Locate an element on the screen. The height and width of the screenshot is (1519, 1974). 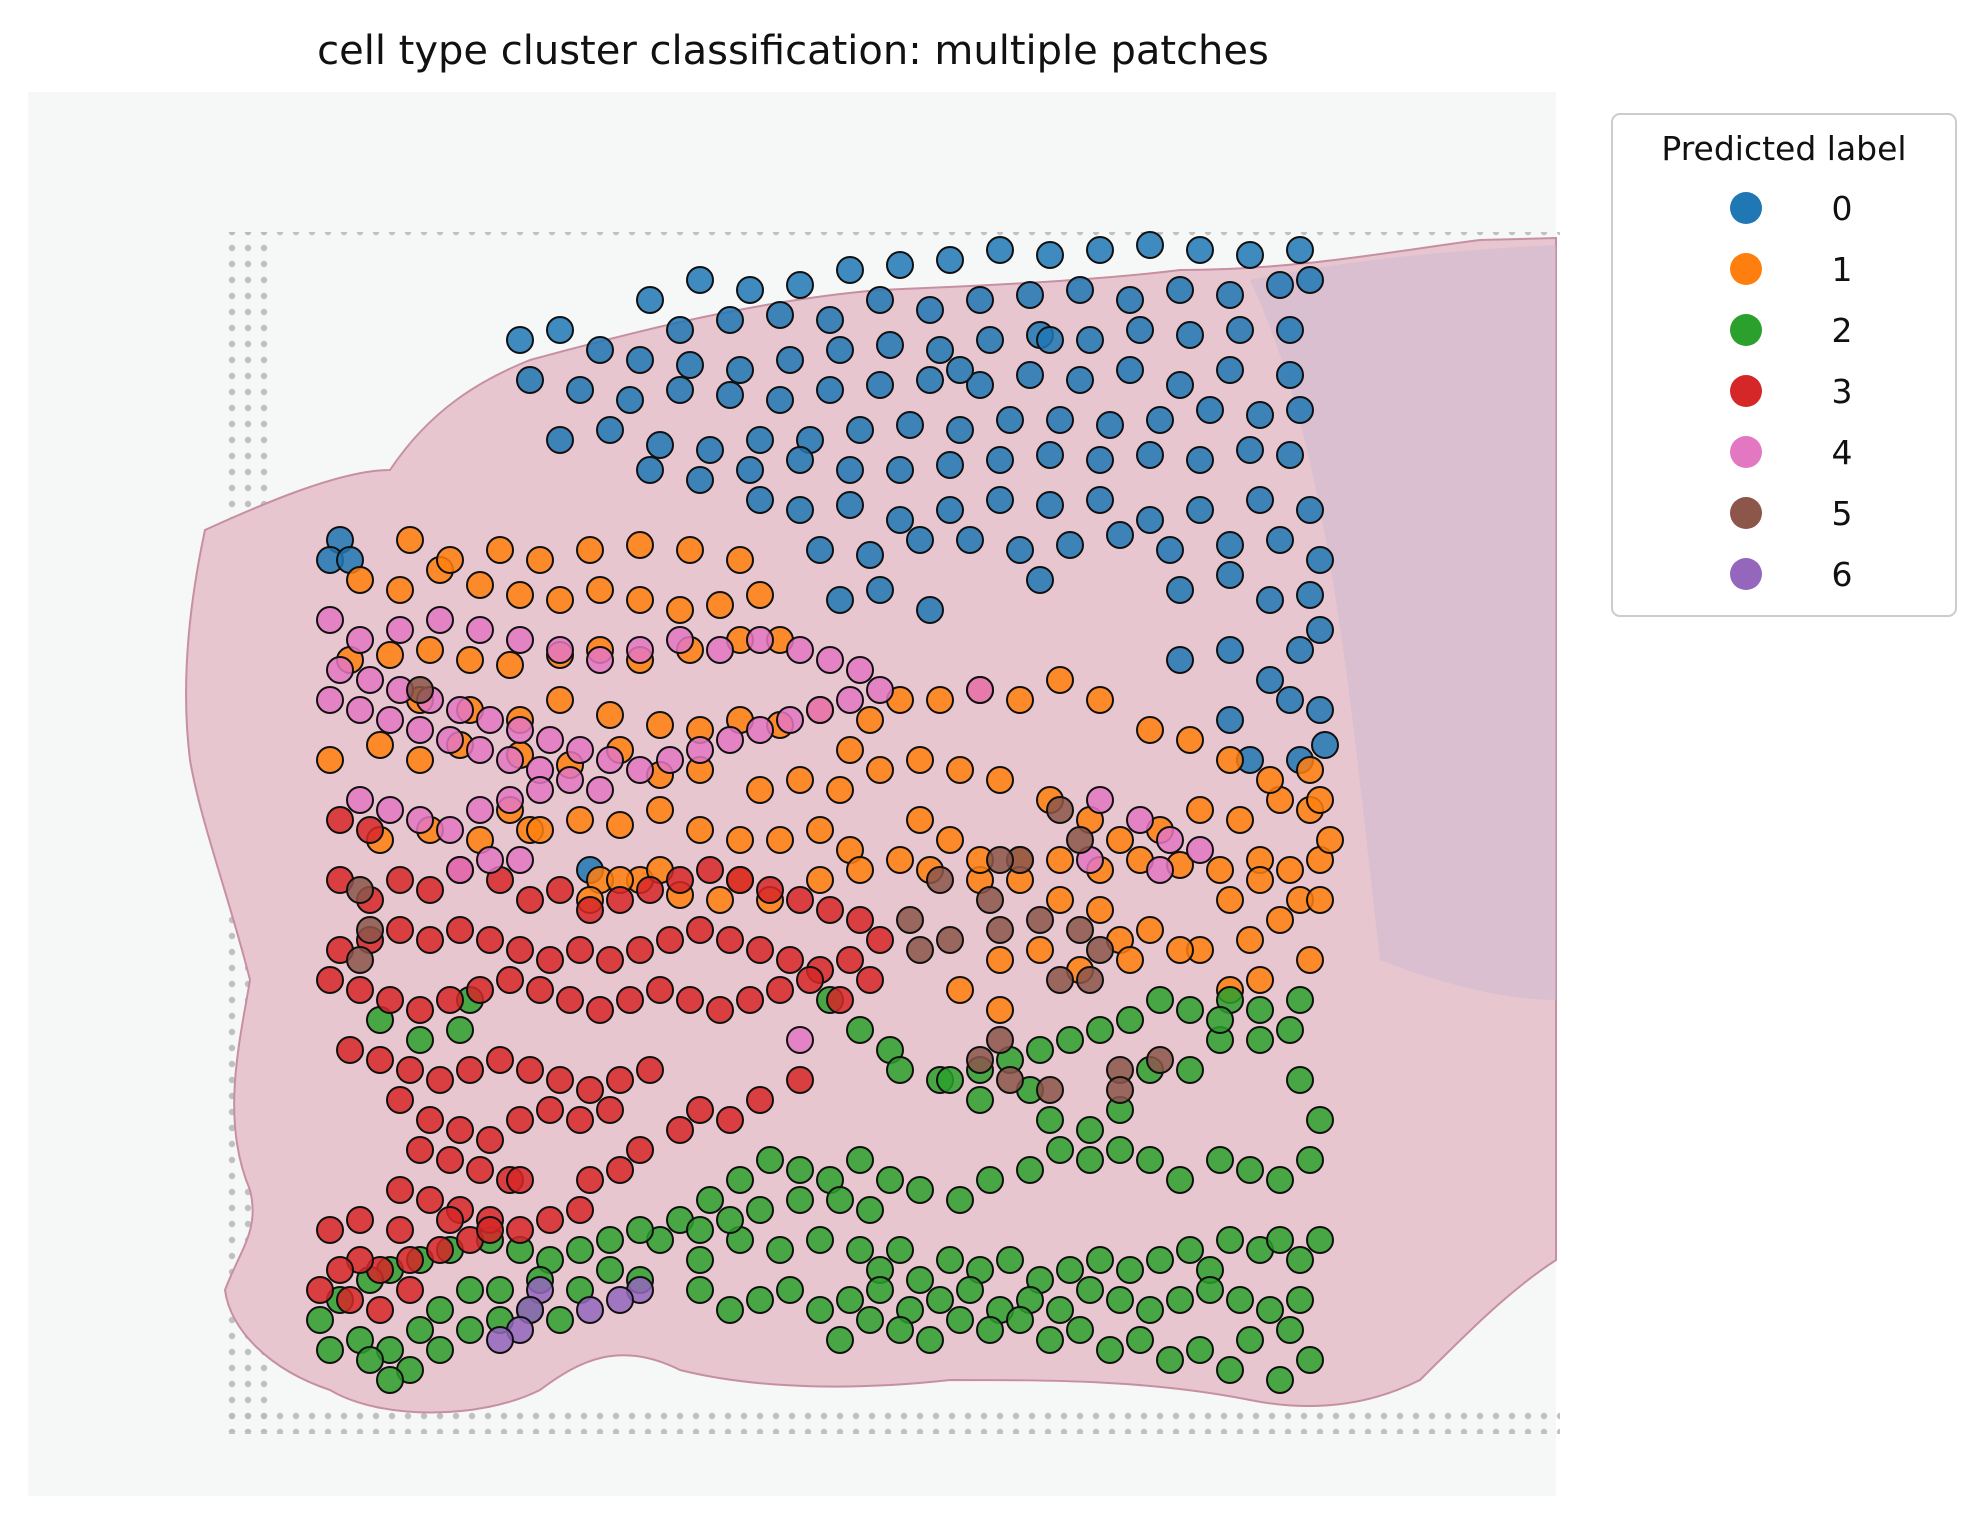
legend-box is located at coordinates (1784, 365).